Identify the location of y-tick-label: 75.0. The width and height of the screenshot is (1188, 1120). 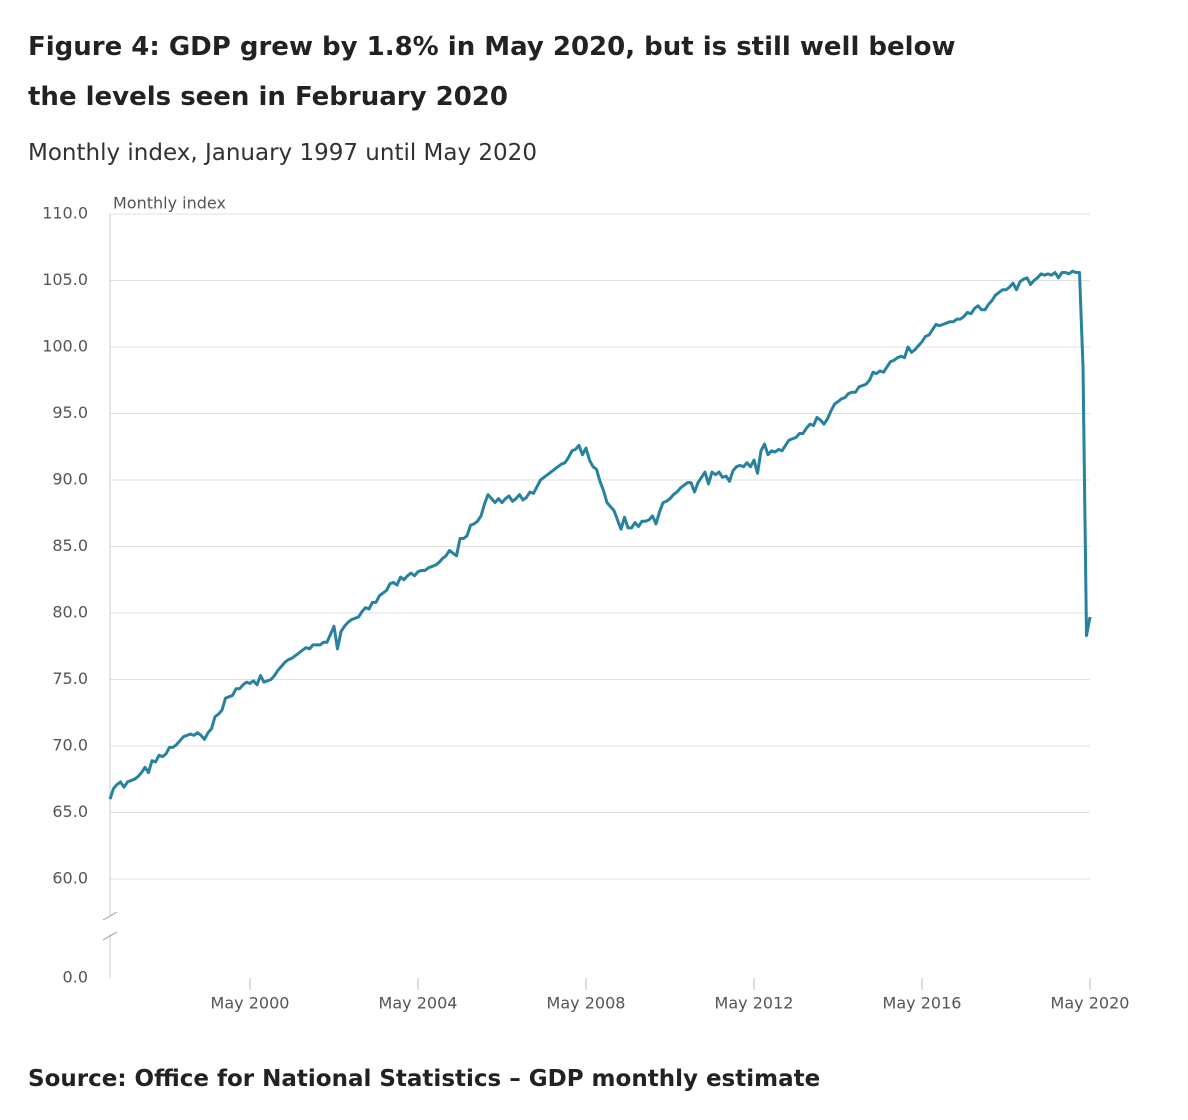
(70, 678).